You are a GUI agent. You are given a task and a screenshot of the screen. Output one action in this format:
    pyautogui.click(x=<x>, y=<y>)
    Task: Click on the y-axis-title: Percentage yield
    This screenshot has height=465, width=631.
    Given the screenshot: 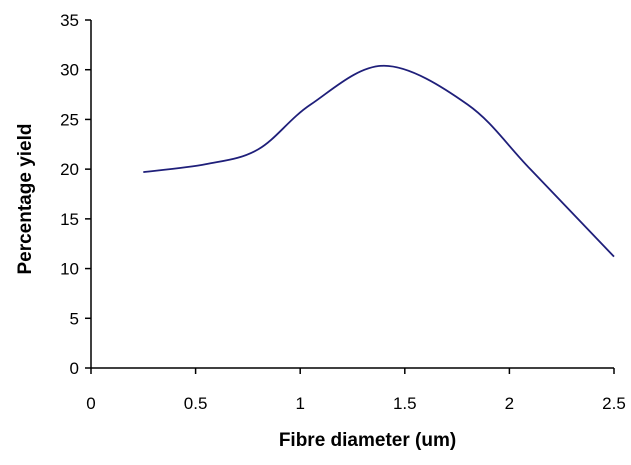 What is the action you would take?
    pyautogui.click(x=25, y=198)
    